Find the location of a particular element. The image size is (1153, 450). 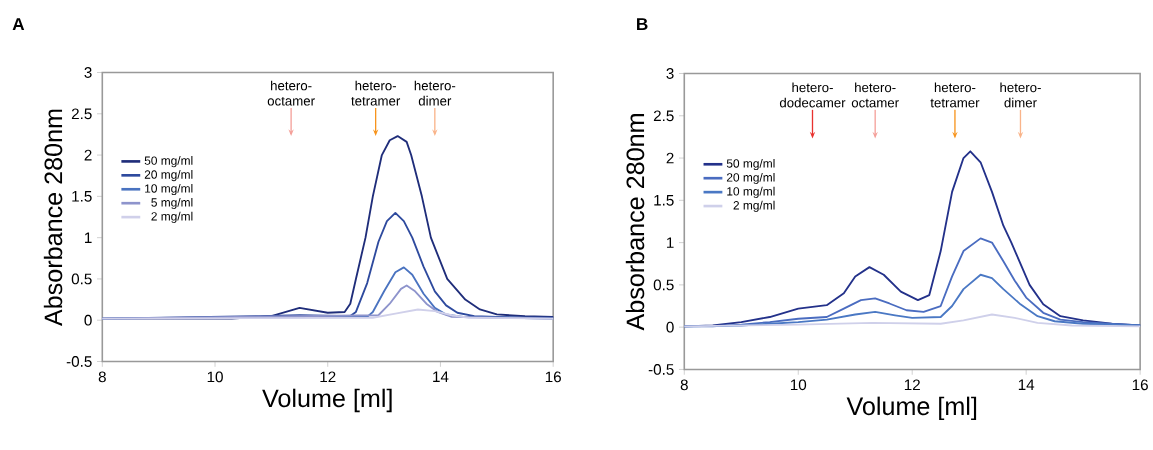

chart-title: A is located at coordinates (18, 24).